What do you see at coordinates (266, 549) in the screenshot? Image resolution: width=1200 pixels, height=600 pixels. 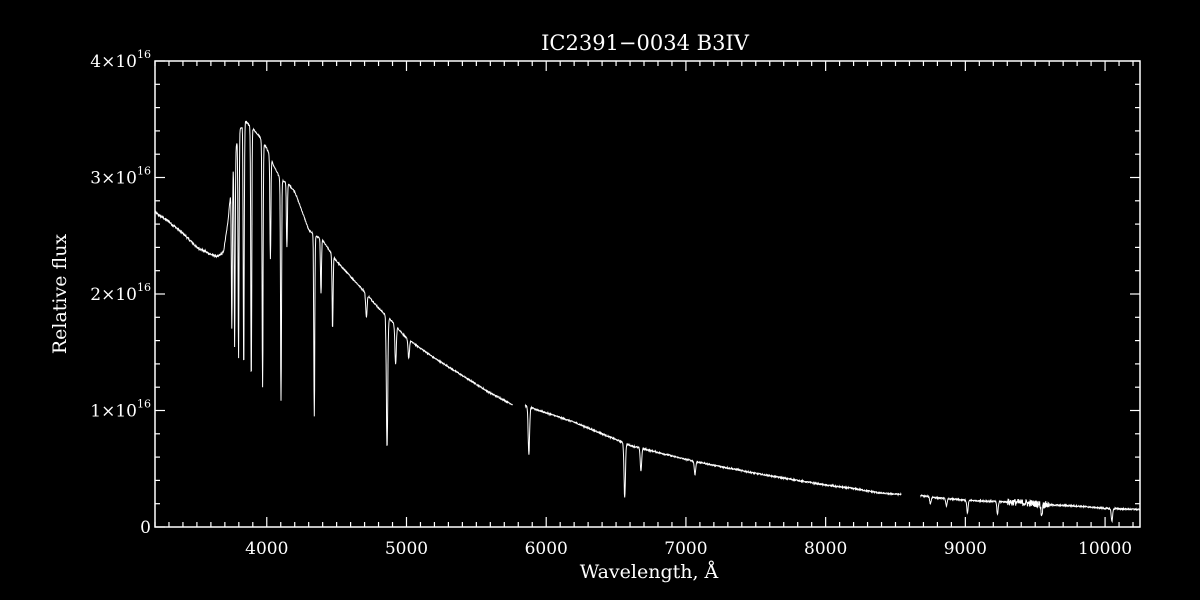 I see `x-tick-label: 4000` at bounding box center [266, 549].